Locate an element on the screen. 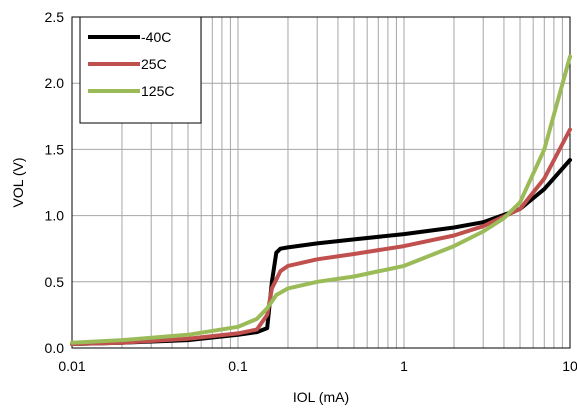 The height and width of the screenshot is (412, 577). y-axis-ticks: 0.0 0.5 1.0 1.5 2.0 2.5 is located at coordinates (55, 182).